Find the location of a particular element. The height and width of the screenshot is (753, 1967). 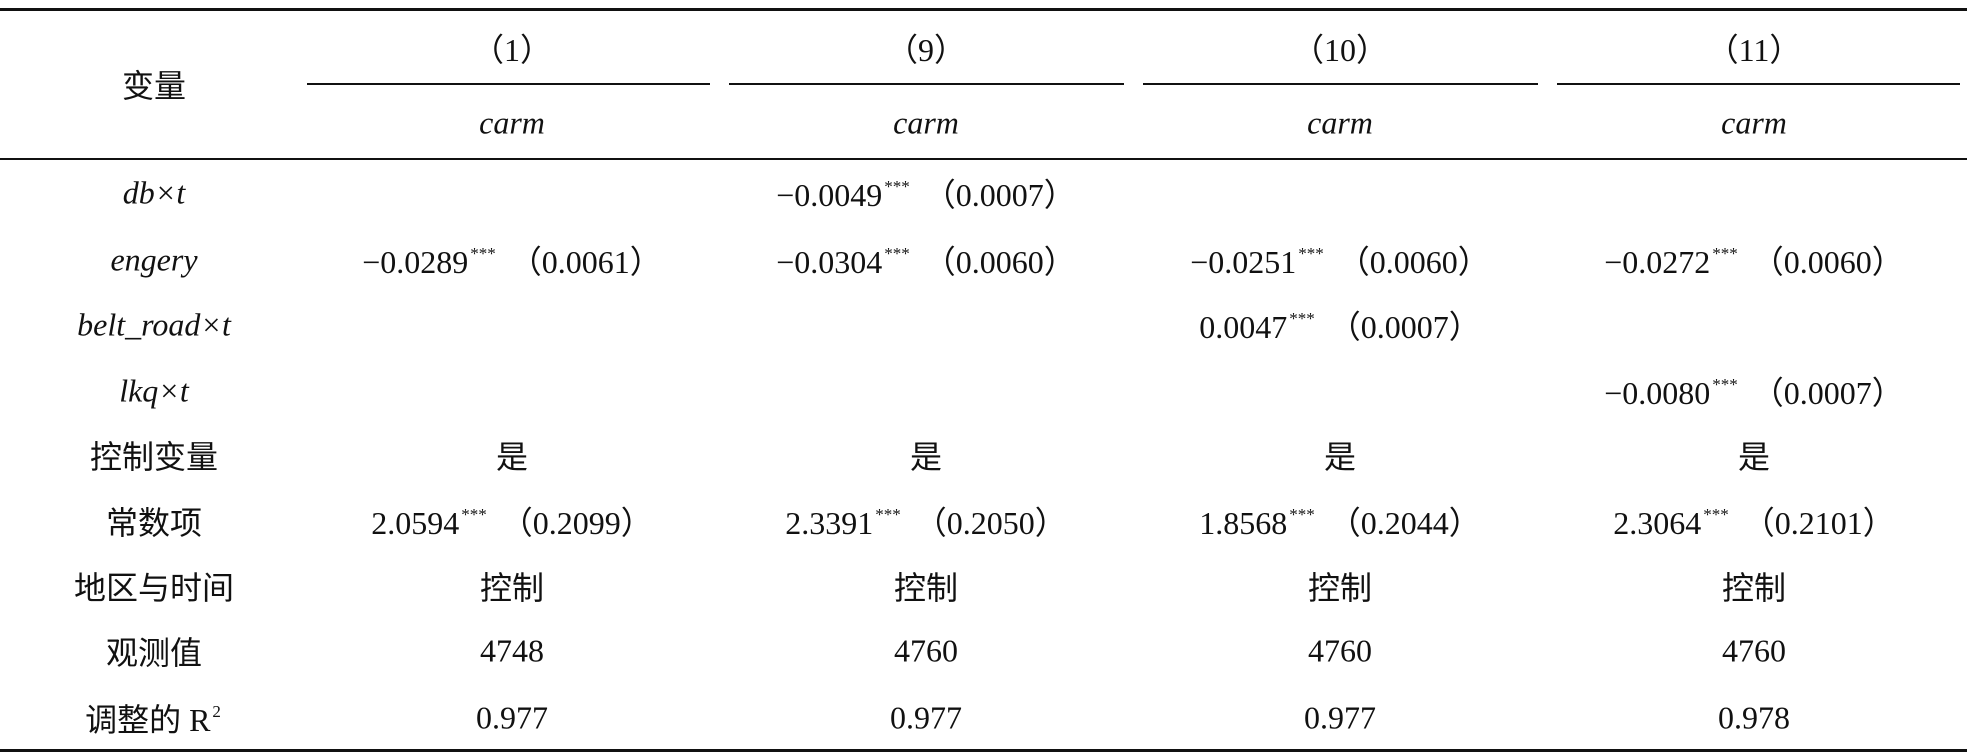

row-label: 常数项 is located at coordinates (154, 521).